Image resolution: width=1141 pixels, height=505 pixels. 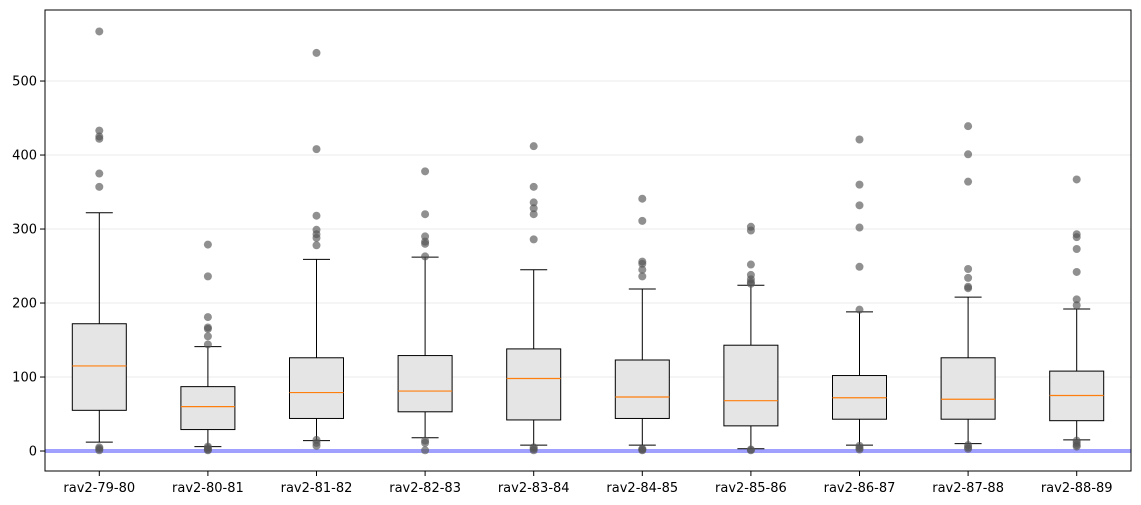 I want to click on x-tick-label: rav2-82-83, so click(x=425, y=488).